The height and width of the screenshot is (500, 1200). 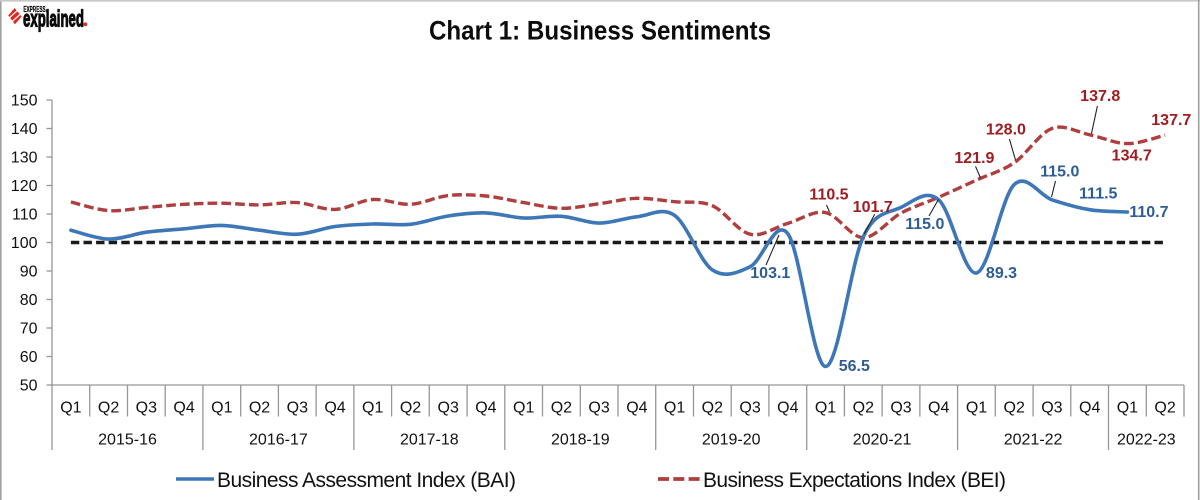 I want to click on svg-text: 60, so click(x=29, y=357).